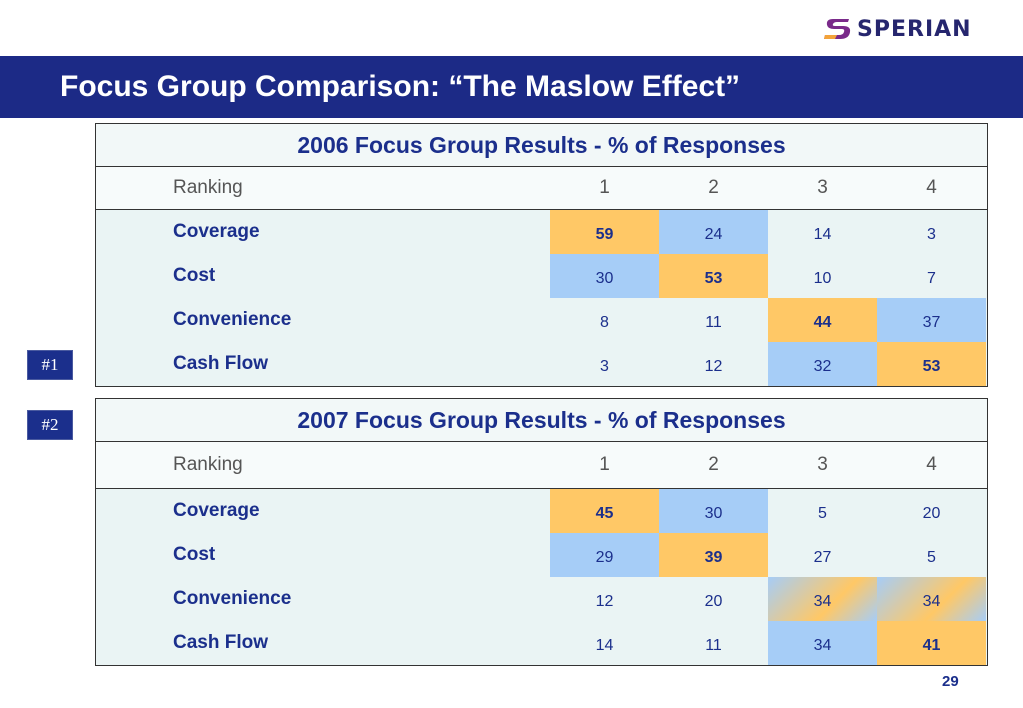  What do you see at coordinates (604, 322) in the screenshot?
I see `value-cell: 8` at bounding box center [604, 322].